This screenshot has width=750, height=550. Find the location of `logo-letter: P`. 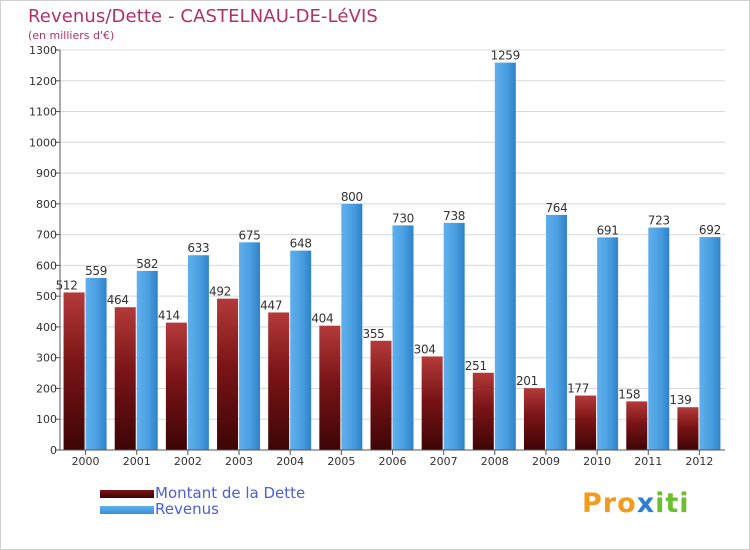

logo-letter: P is located at coordinates (592, 503).